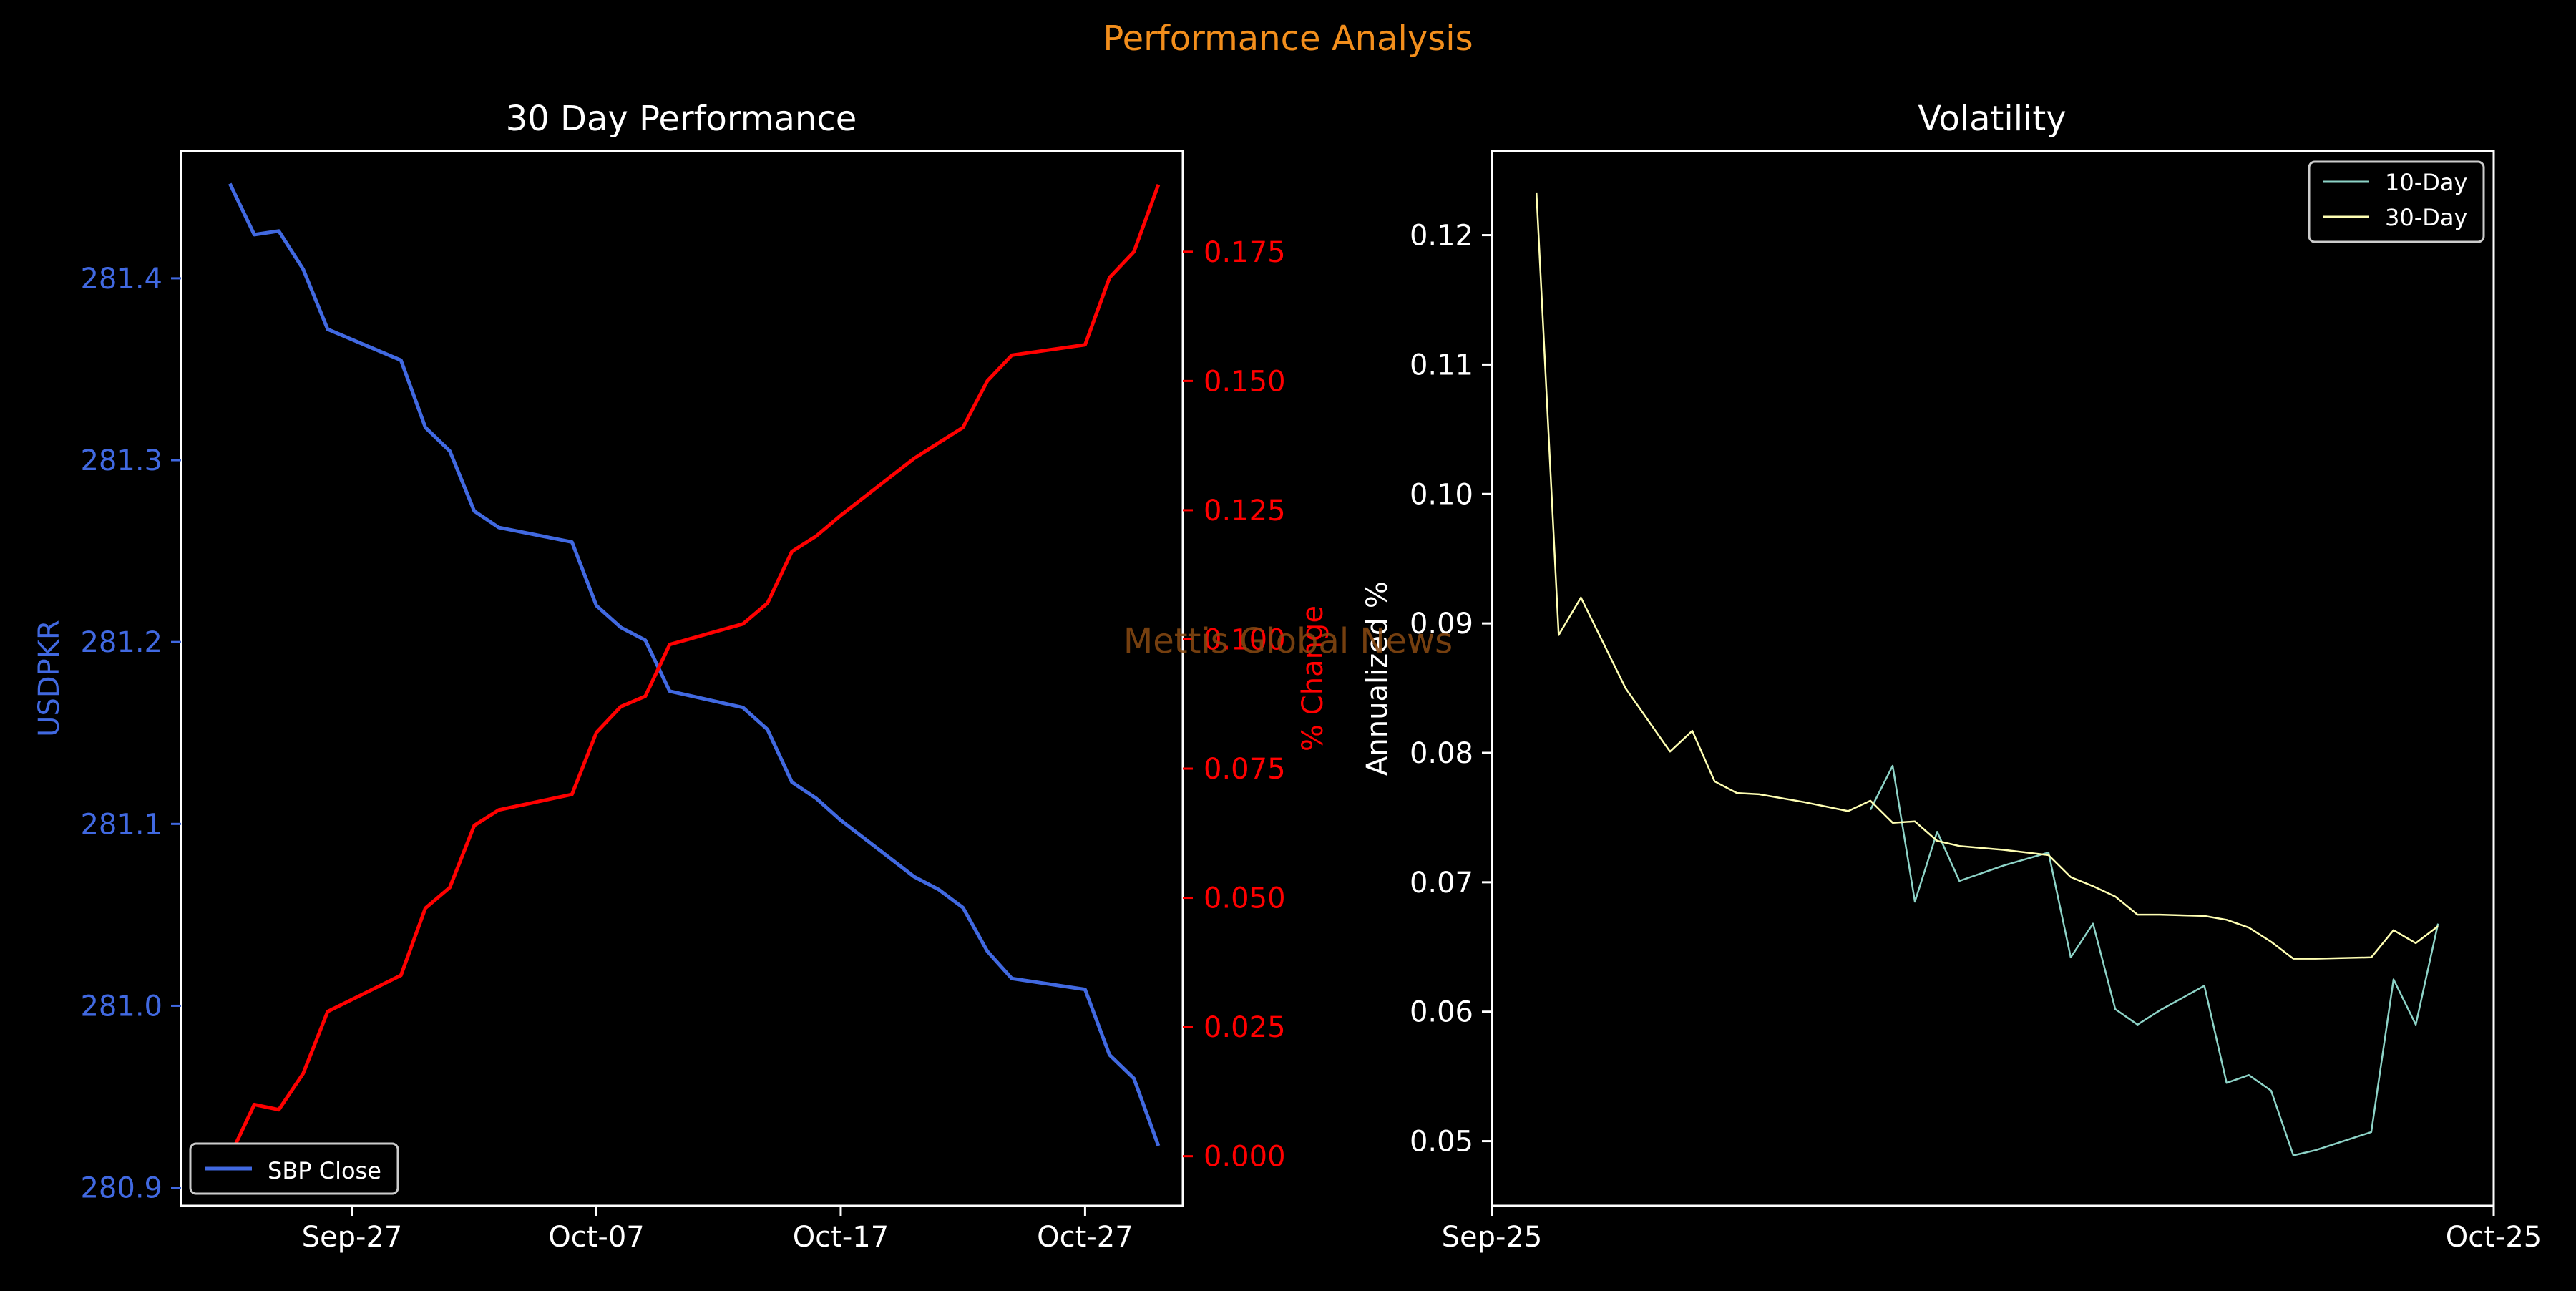  I want to click on vol-10-day-line, so click(2154, 960).